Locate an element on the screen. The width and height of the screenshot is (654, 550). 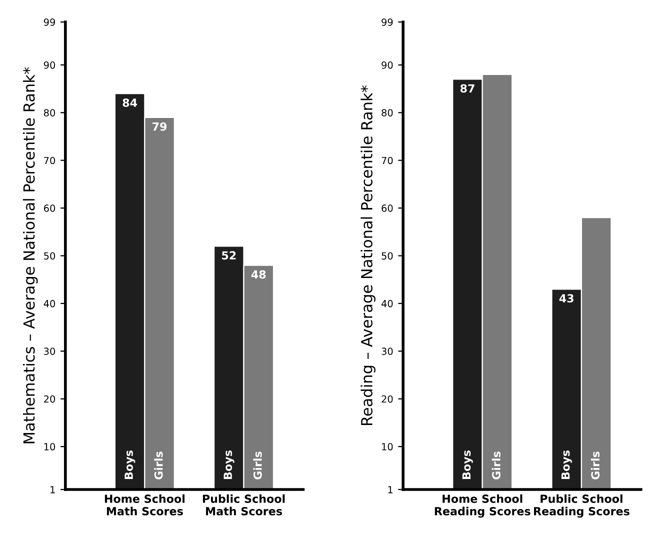
data-label: 52 is located at coordinates (229, 255).